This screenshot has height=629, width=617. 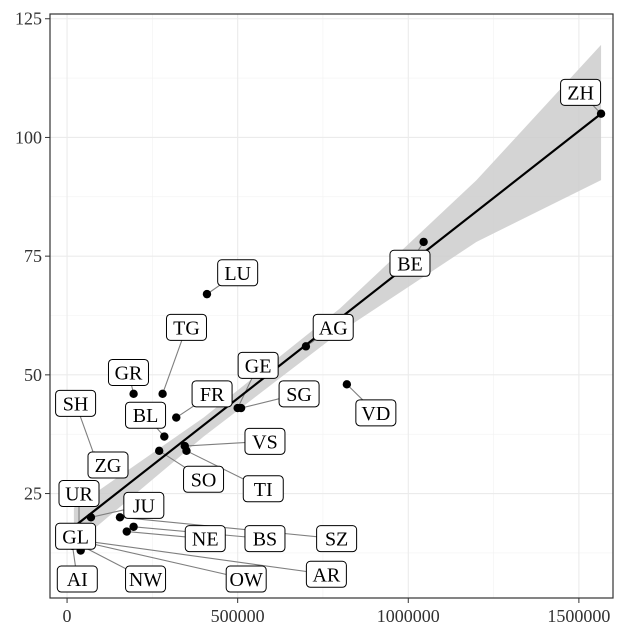 I want to click on label-text: ZH, so click(x=580, y=93).